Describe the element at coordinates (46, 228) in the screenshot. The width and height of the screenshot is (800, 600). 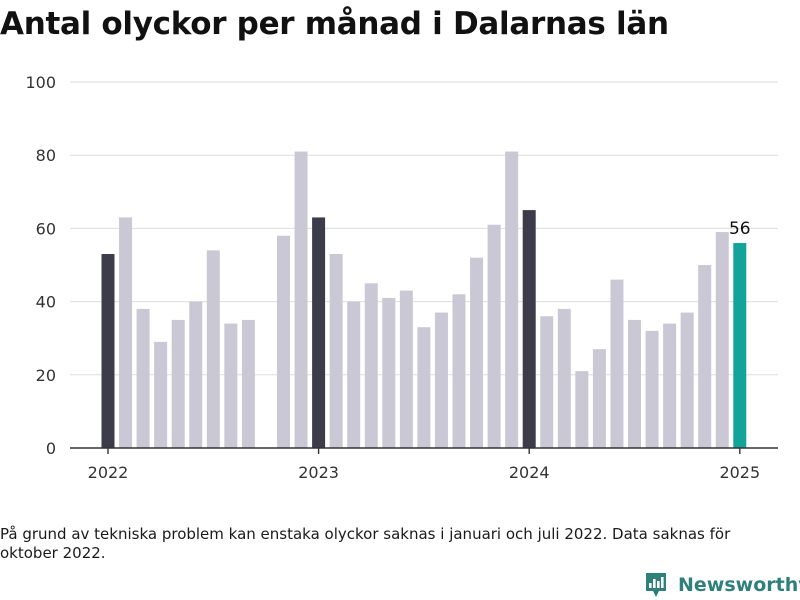
I see `y-tick-label: 60` at that location.